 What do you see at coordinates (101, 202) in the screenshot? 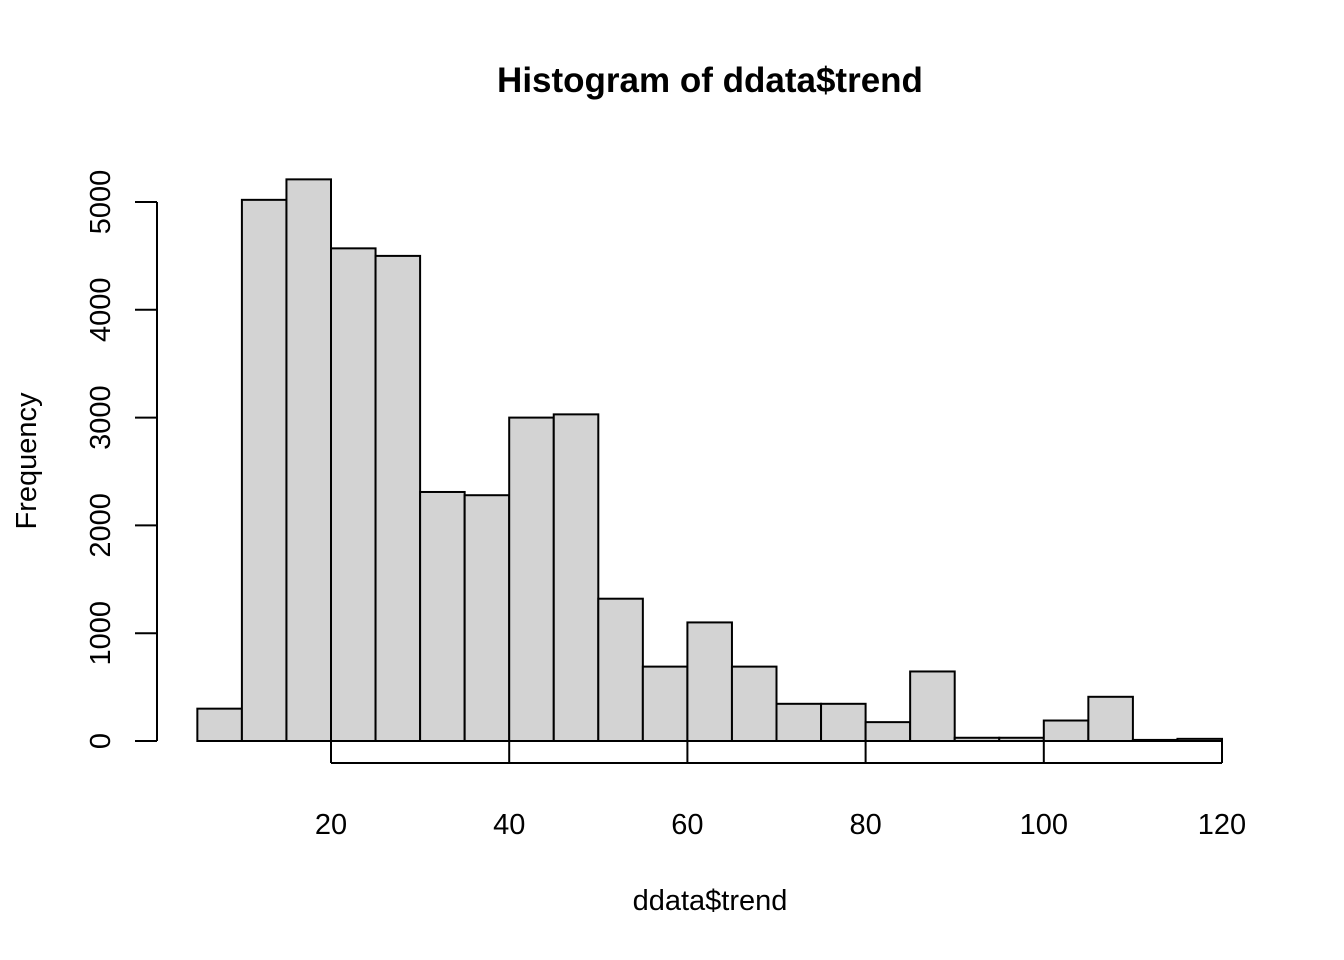
I see `y-tick-label-5000: 5000` at bounding box center [101, 202].